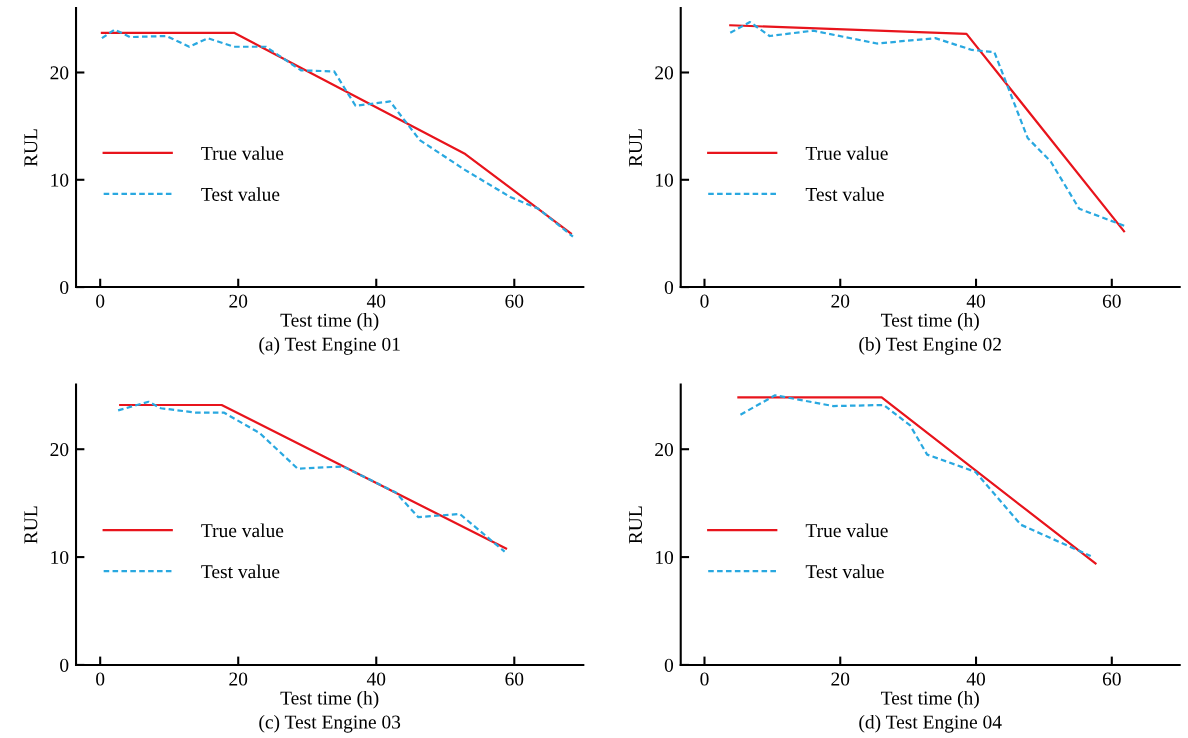  I want to click on text: (c) Test Engine 03, so click(330, 723).